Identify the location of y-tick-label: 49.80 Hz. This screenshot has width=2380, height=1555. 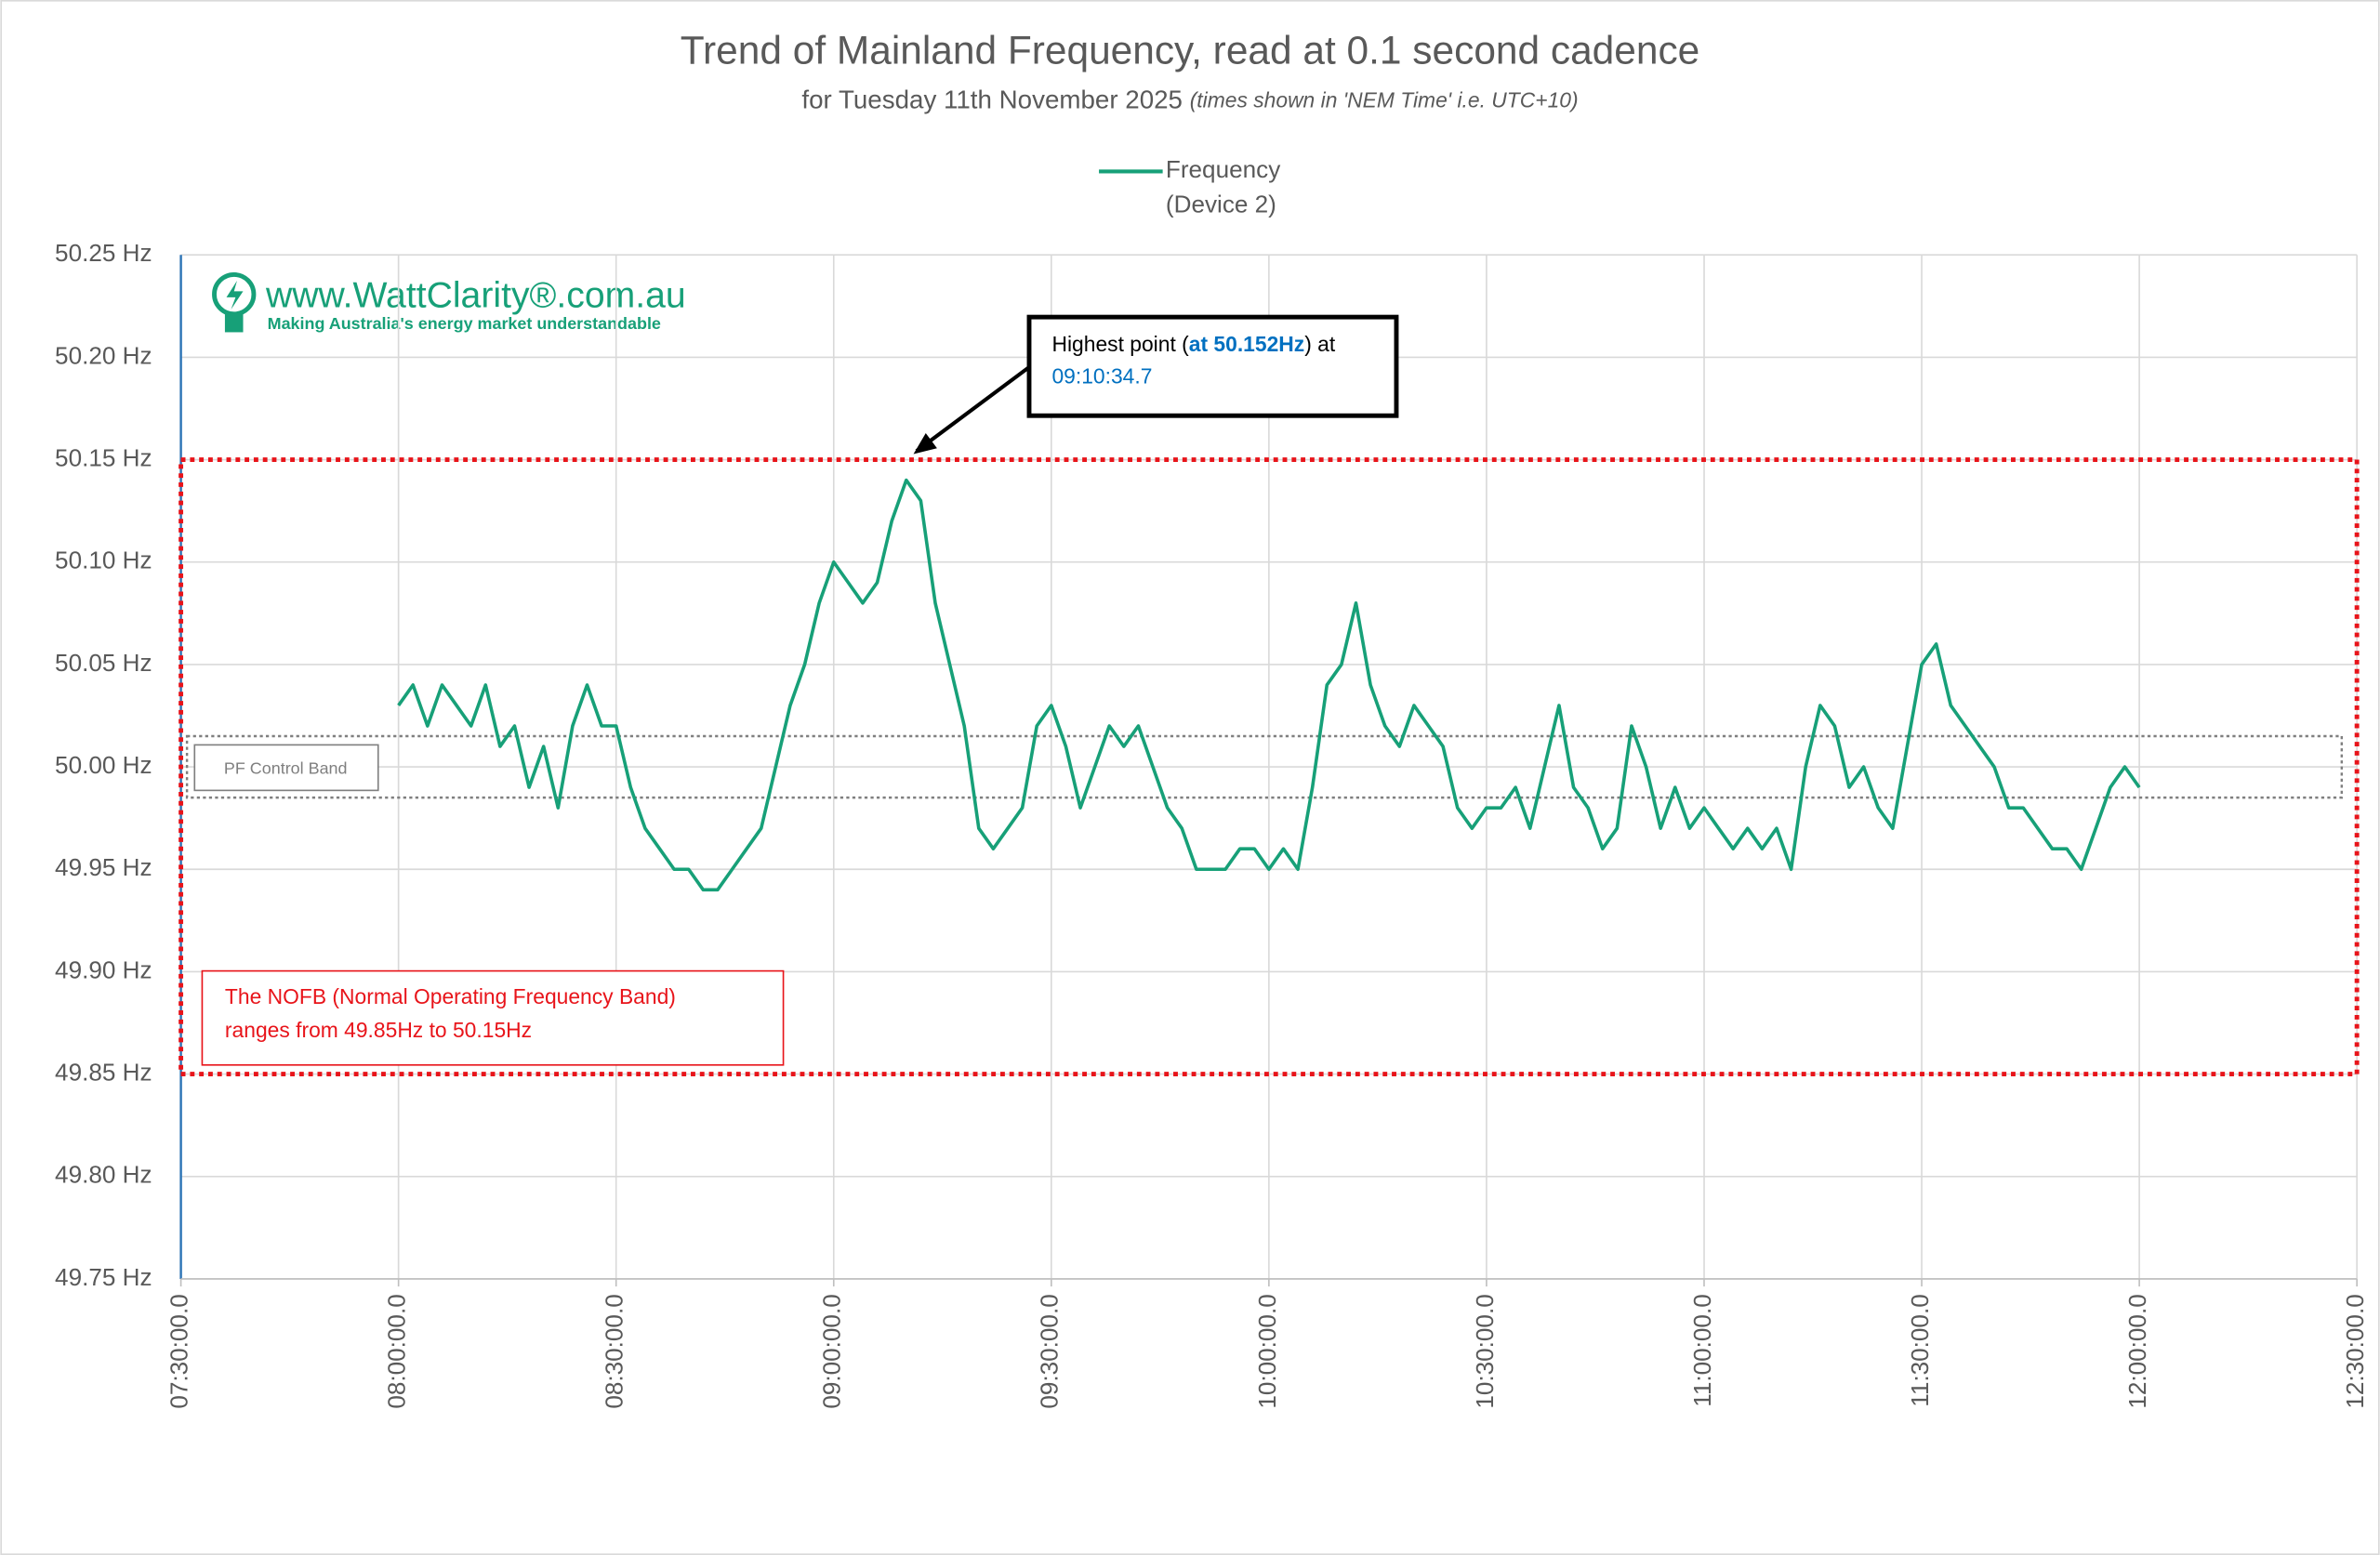
(103, 1175).